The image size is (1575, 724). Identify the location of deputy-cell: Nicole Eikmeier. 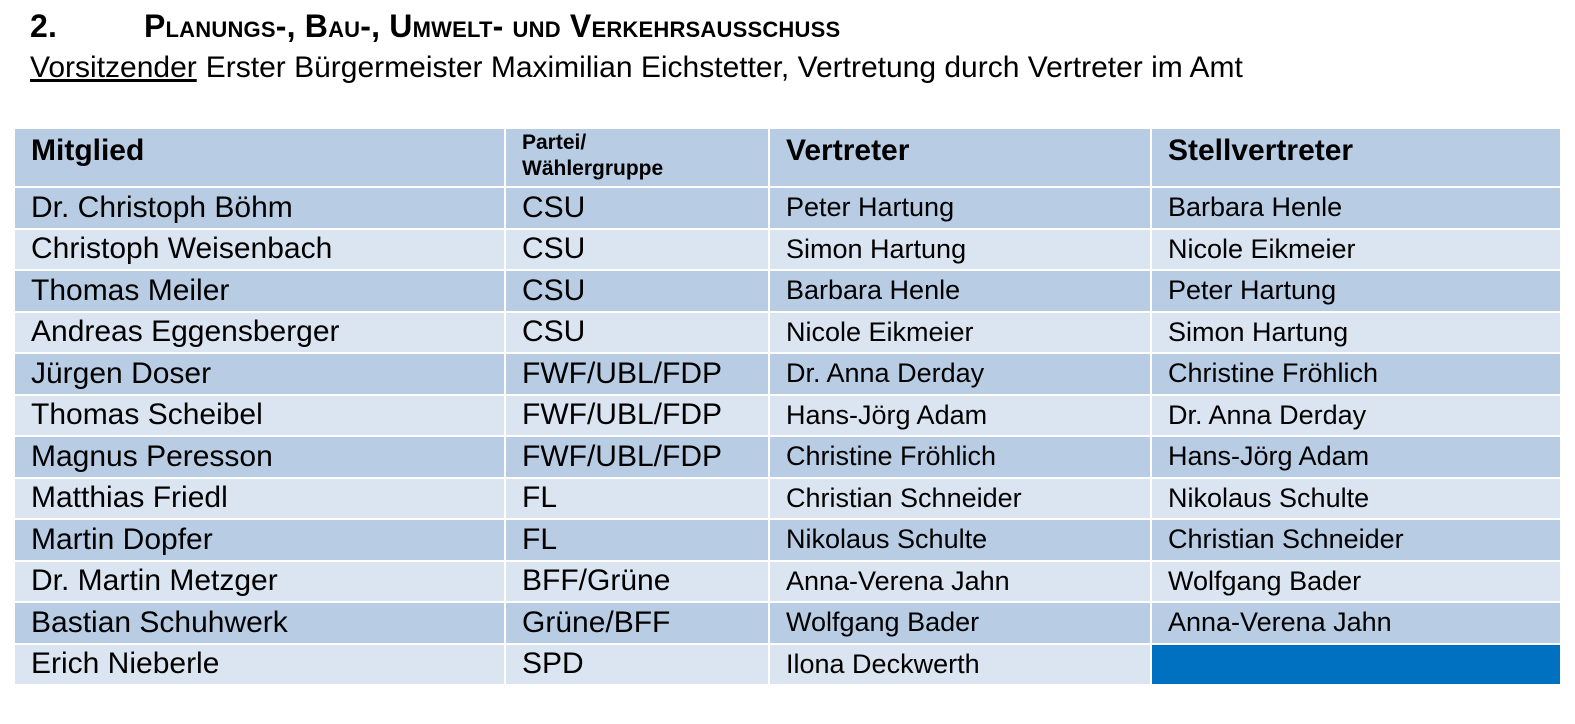
(960, 332).